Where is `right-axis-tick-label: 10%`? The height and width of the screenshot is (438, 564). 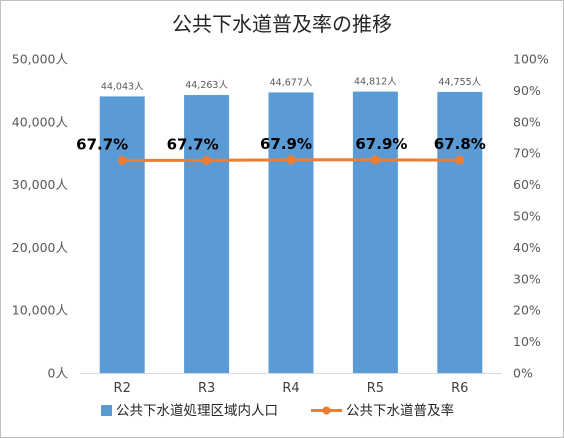
right-axis-tick-label: 10% is located at coordinates (527, 341).